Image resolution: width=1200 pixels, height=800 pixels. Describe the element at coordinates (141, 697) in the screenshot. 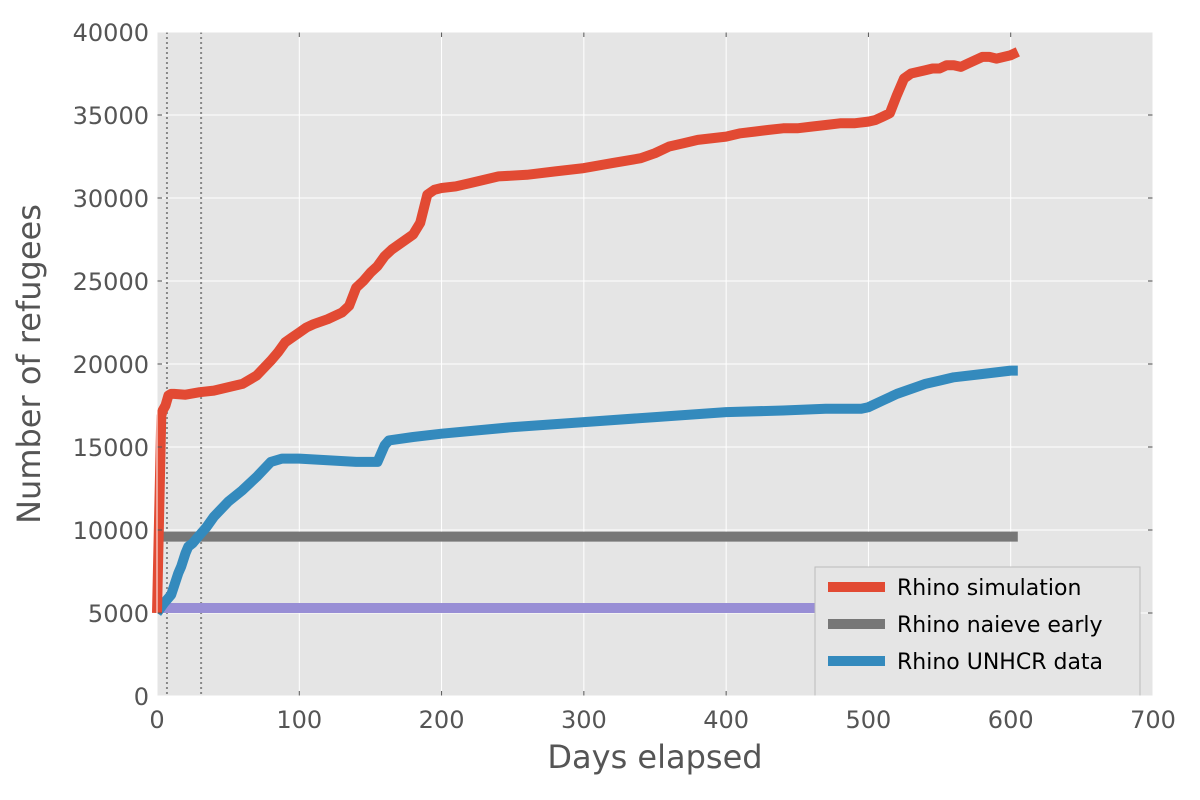

I see `y-tick-label: 0` at that location.